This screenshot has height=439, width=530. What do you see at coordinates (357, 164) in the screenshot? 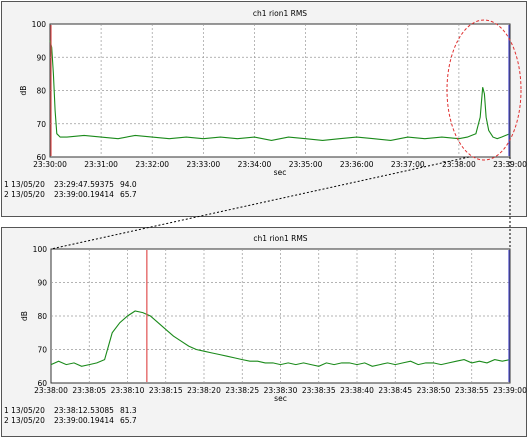
I see `x-tick-label: 23:36:00` at bounding box center [357, 164].